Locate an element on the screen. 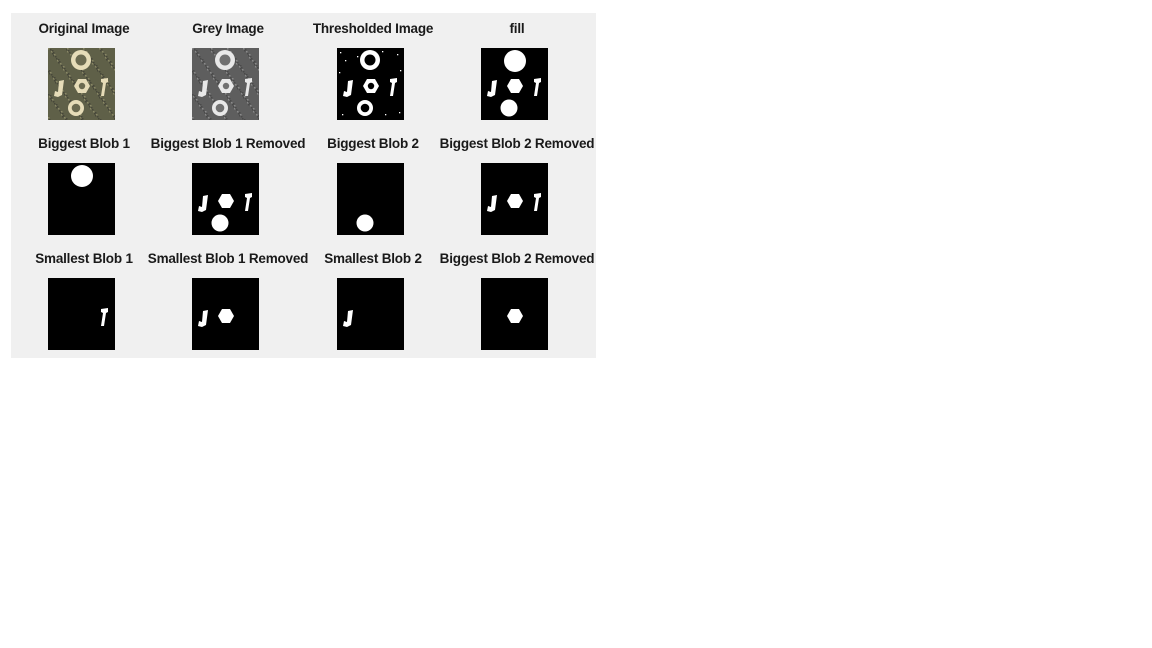  subplot-title: Grey Image is located at coordinates (228, 28).